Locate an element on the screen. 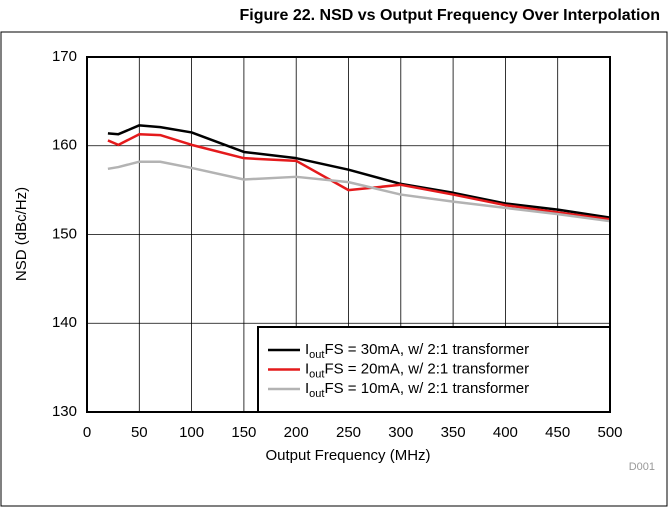 Image resolution: width=669 pixels, height=508 pixels. y-tick-label: 130 is located at coordinates (64, 411).